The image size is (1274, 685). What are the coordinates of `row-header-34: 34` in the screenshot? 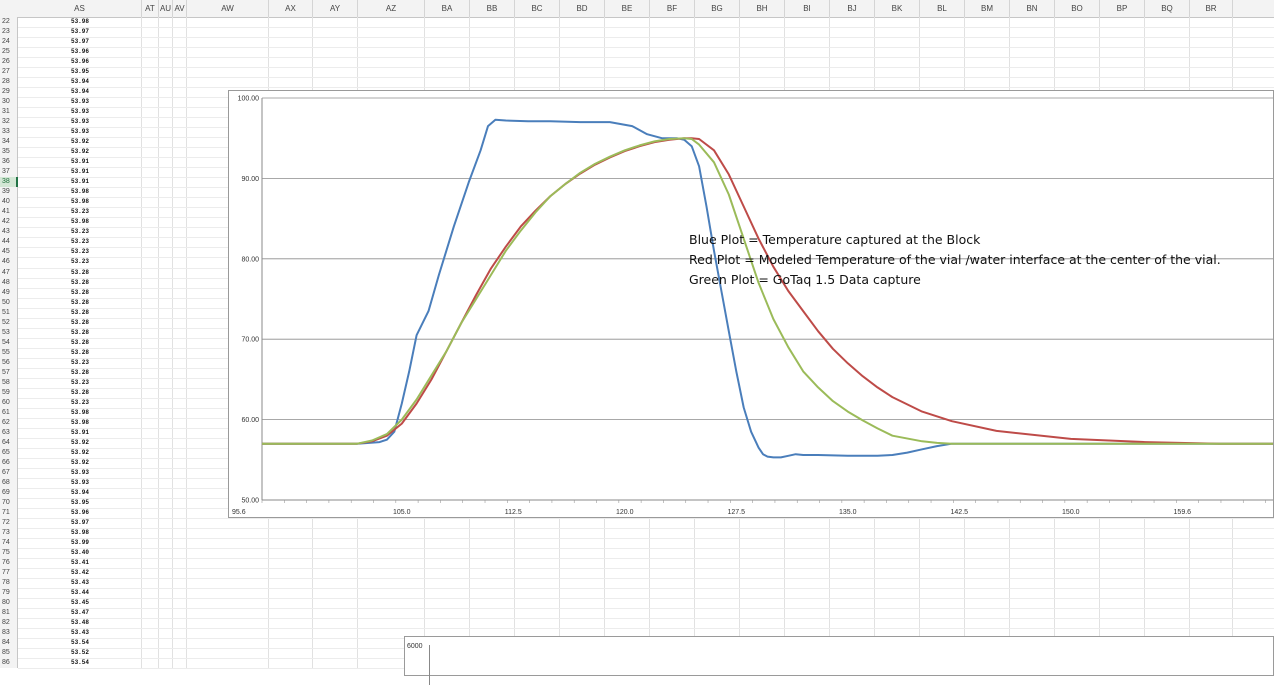 It's located at (6, 142).